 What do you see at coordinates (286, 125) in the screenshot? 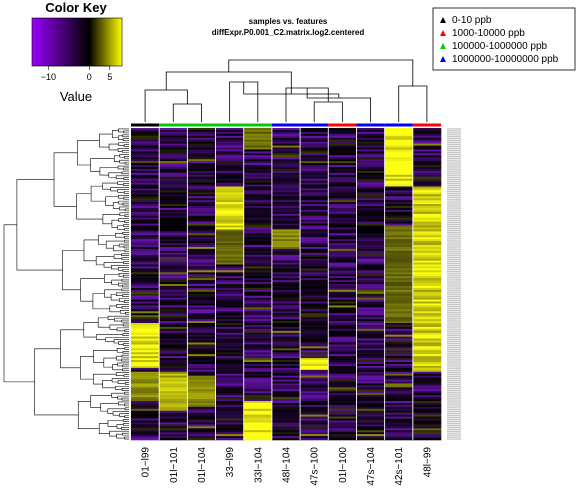
I see `column-group-marker` at bounding box center [286, 125].